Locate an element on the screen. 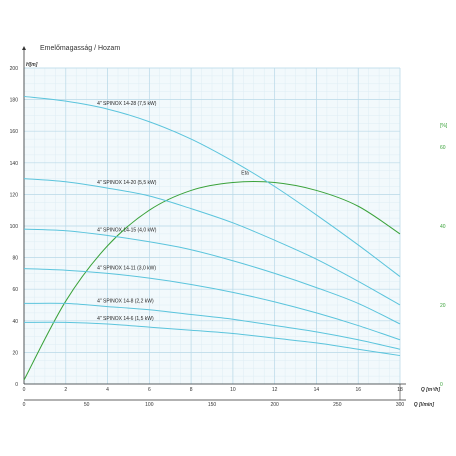 This screenshot has height=456, width=456. chart-title: Emelőmagasság / Hozam is located at coordinates (80, 48).